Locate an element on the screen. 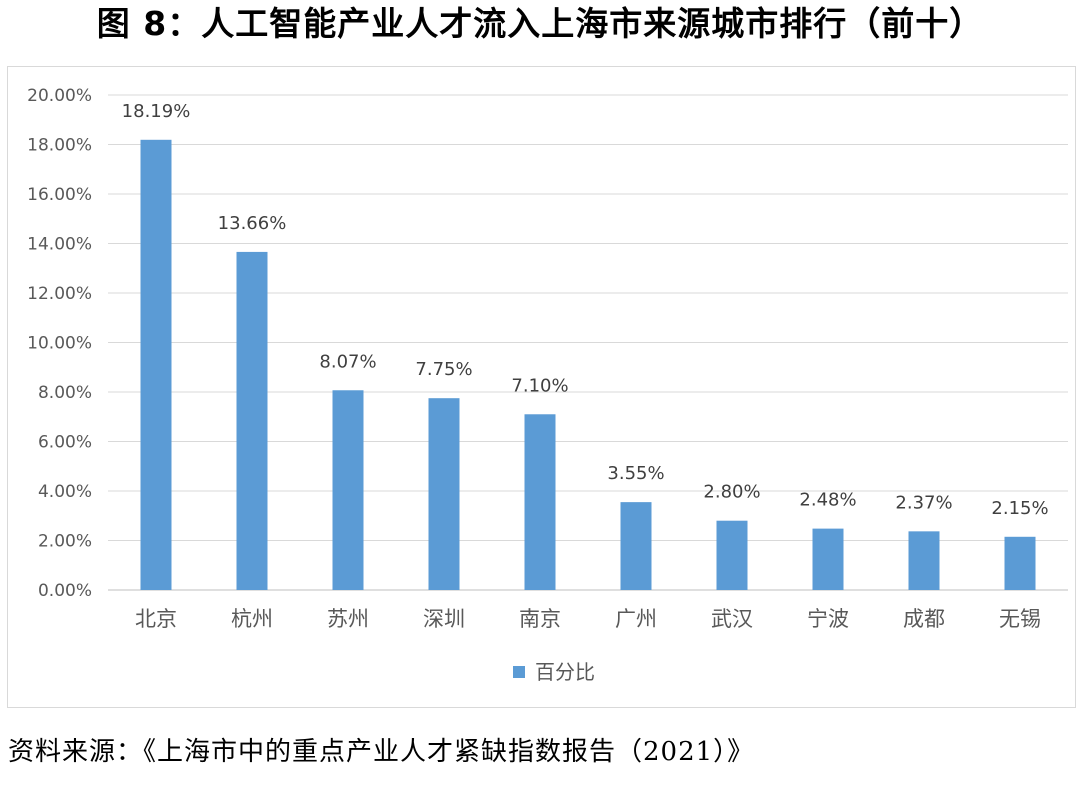 This screenshot has height=792, width=1080. x-tick-label: 宁波 is located at coordinates (828, 619).